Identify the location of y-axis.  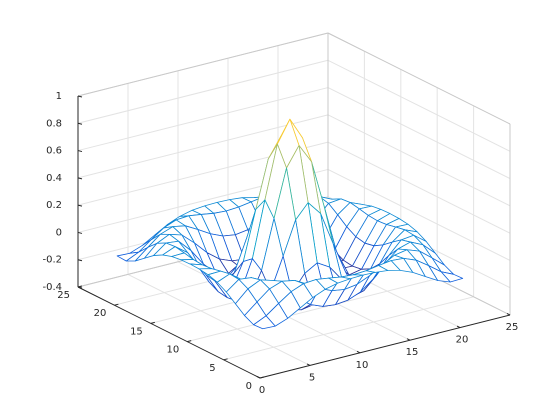
(169, 332).